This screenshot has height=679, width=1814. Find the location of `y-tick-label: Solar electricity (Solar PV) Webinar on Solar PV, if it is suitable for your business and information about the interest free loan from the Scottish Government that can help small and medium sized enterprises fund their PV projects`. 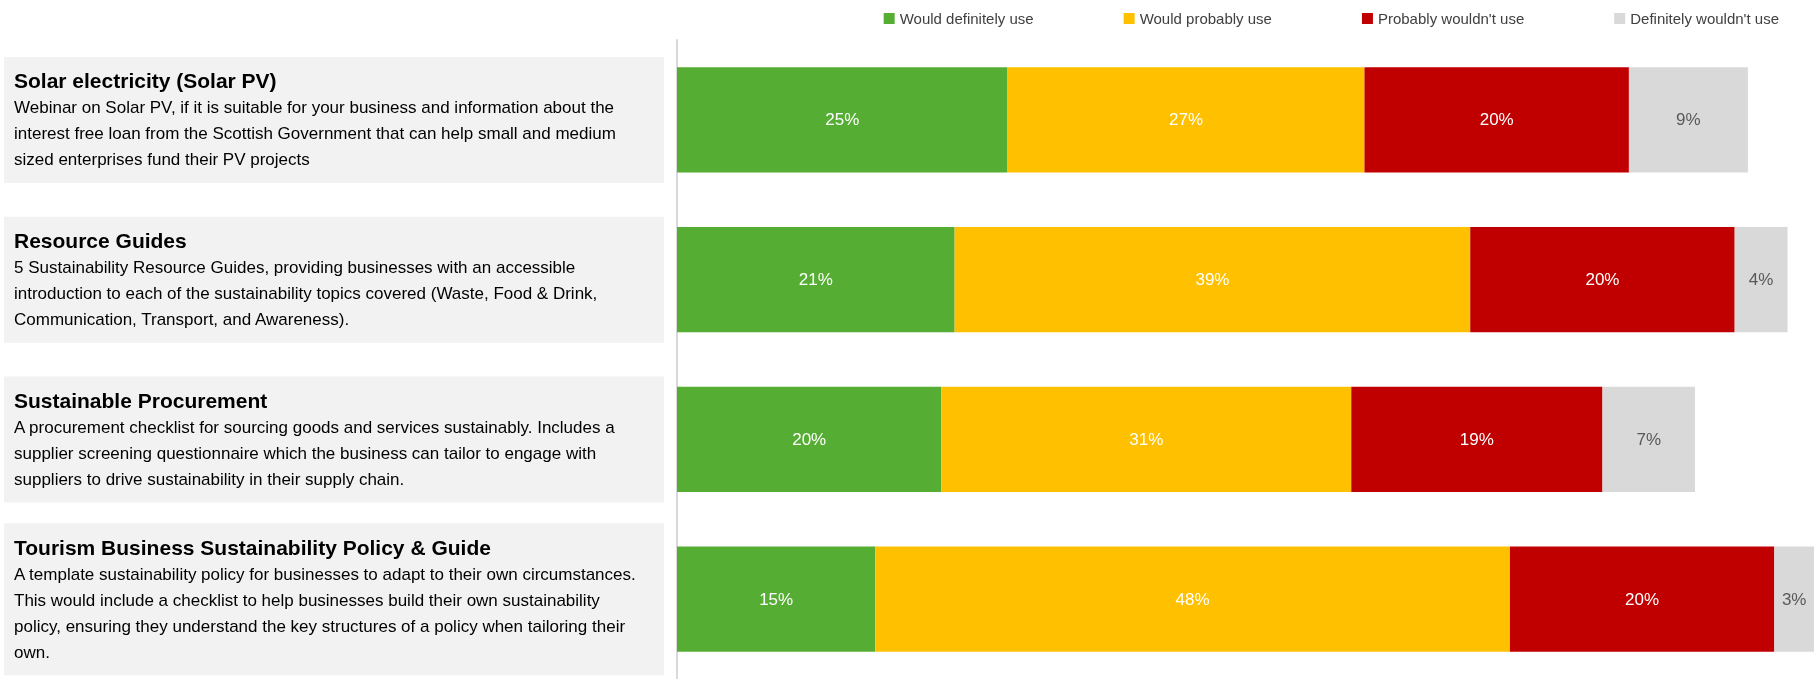

y-tick-label: Solar electricity (Solar PV) Webinar on Solar PV, if it is suitable for your business and information about the interest free loan from the Scottish Government that can help small and medium sized enterprises fund their PV projects is located at coordinates (315, 119).